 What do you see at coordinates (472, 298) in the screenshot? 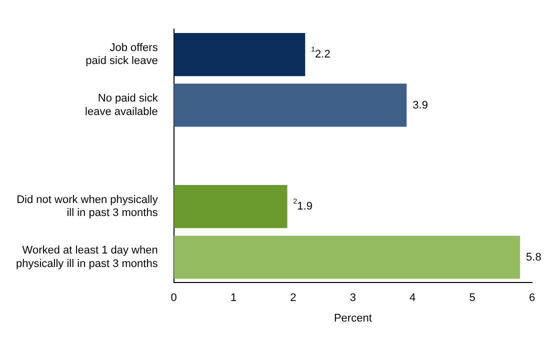
I see `x-tick-label: 5` at bounding box center [472, 298].